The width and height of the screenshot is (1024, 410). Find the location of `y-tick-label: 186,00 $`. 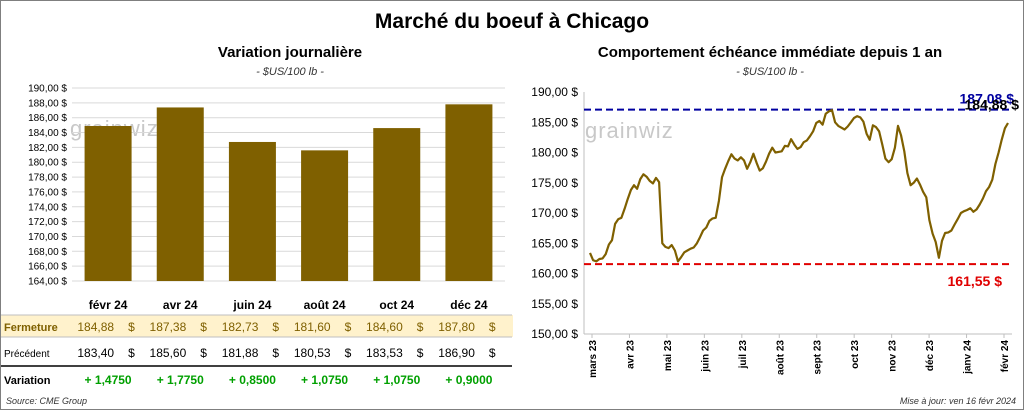

y-tick-label: 186,00 $ is located at coordinates (47, 118).